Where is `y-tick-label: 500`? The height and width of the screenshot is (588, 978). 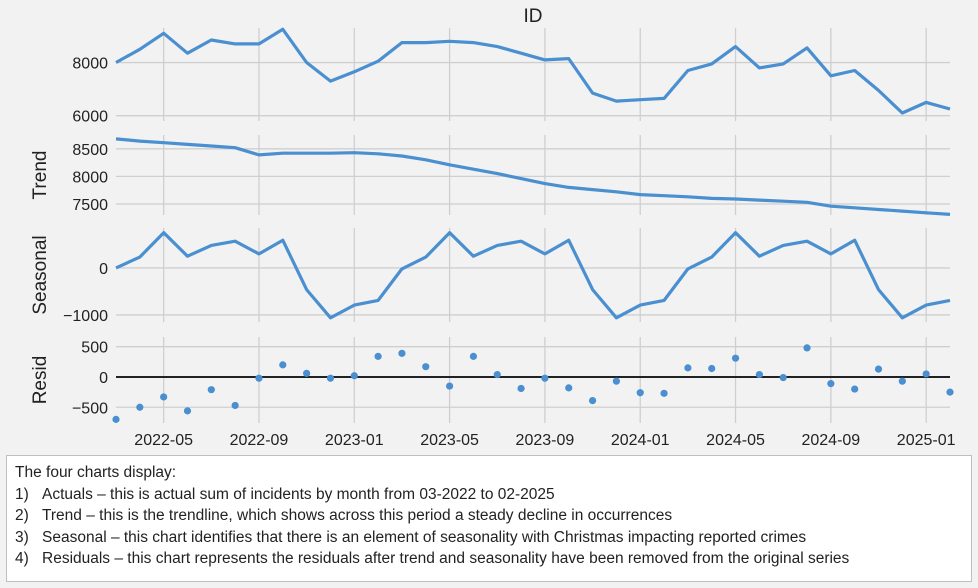 y-tick-label: 500 is located at coordinates (94, 348).